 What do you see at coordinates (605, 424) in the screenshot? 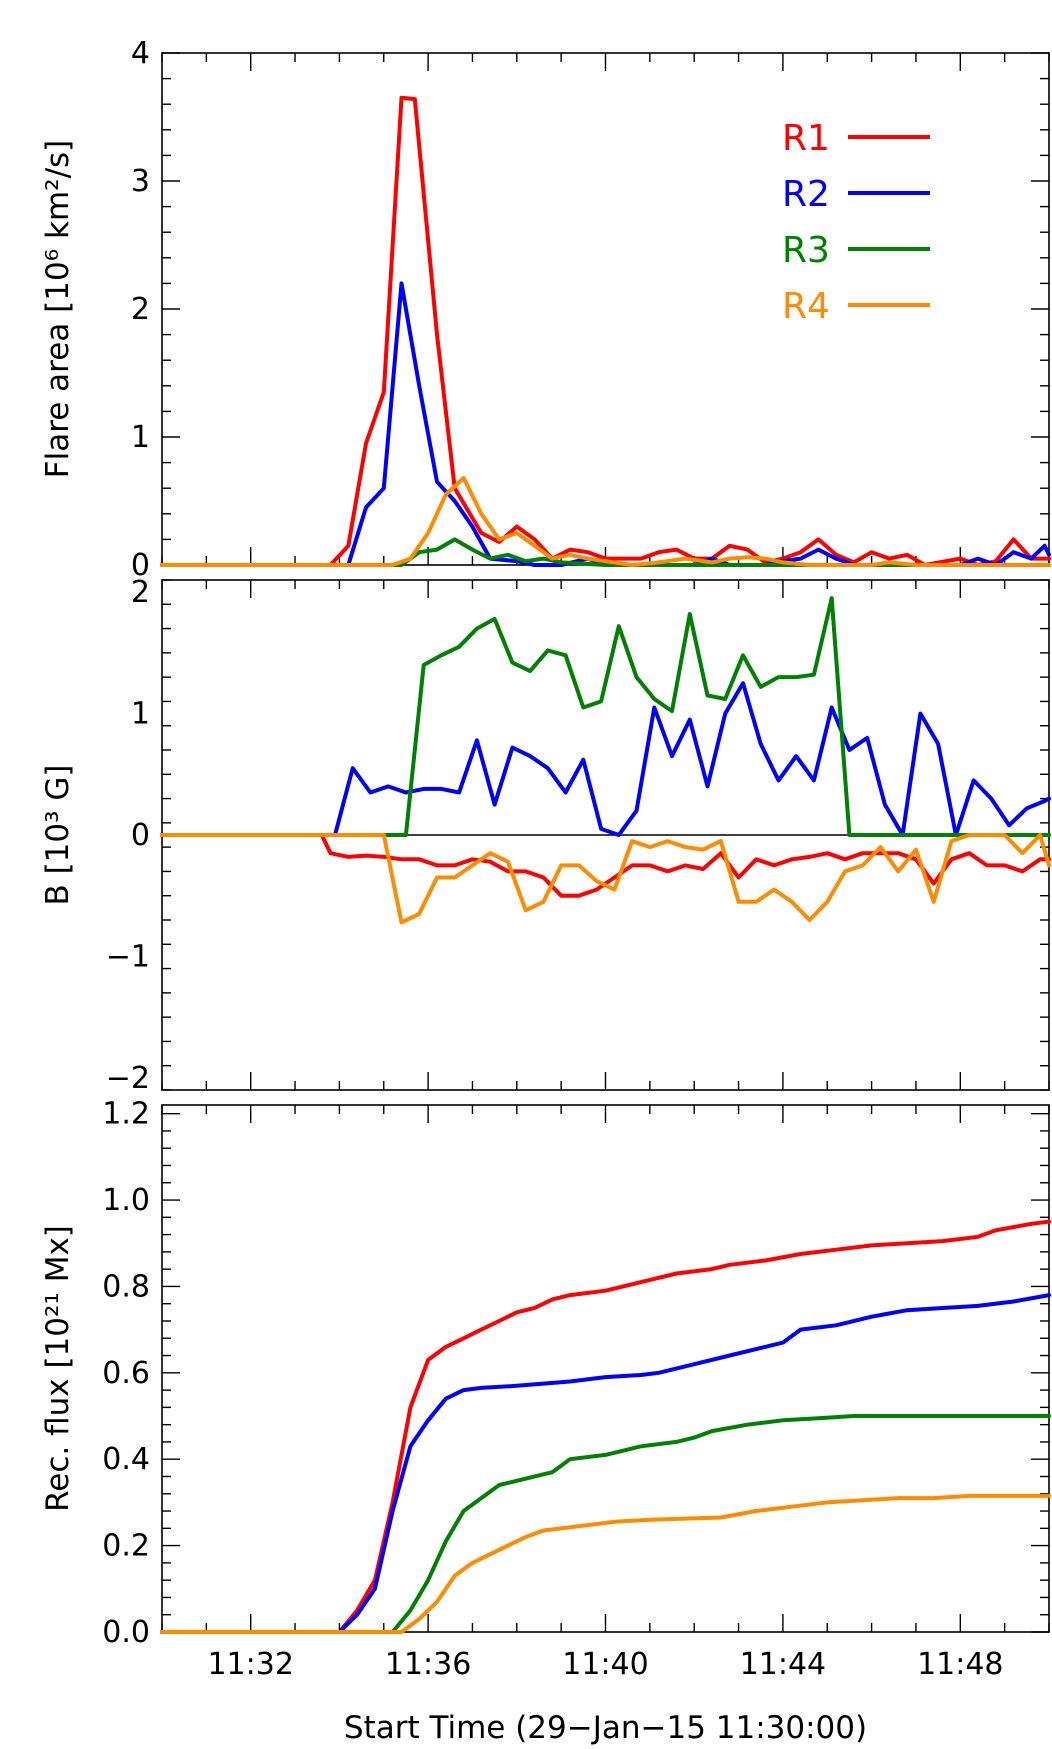
I see `flare-area-series-r2` at bounding box center [605, 424].